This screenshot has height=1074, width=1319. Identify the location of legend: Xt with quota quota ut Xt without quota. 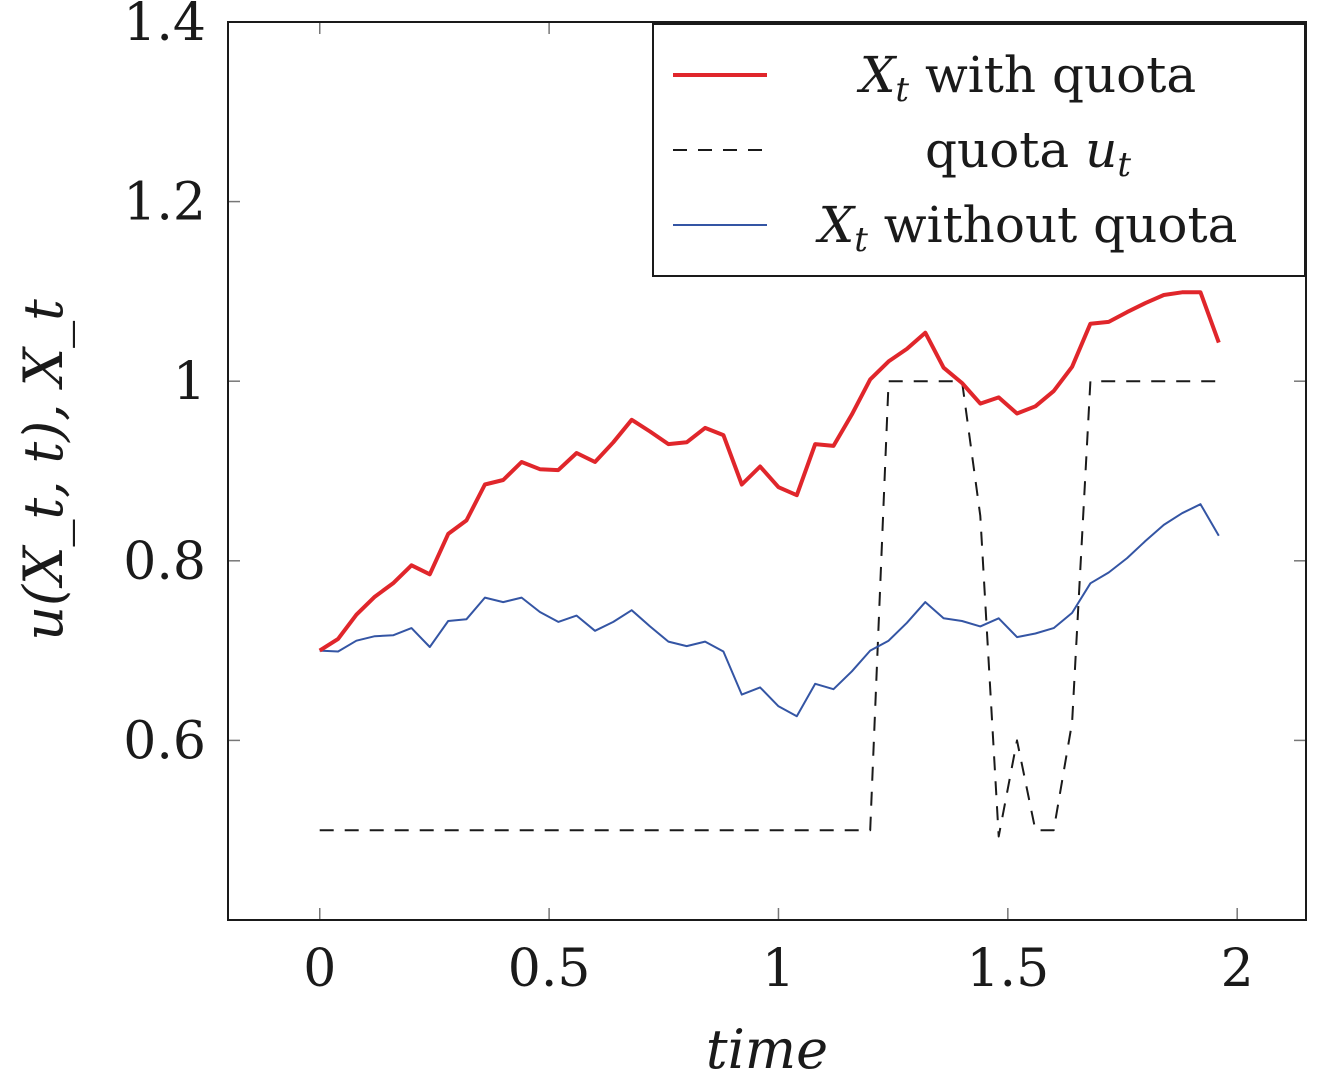
(979, 150).